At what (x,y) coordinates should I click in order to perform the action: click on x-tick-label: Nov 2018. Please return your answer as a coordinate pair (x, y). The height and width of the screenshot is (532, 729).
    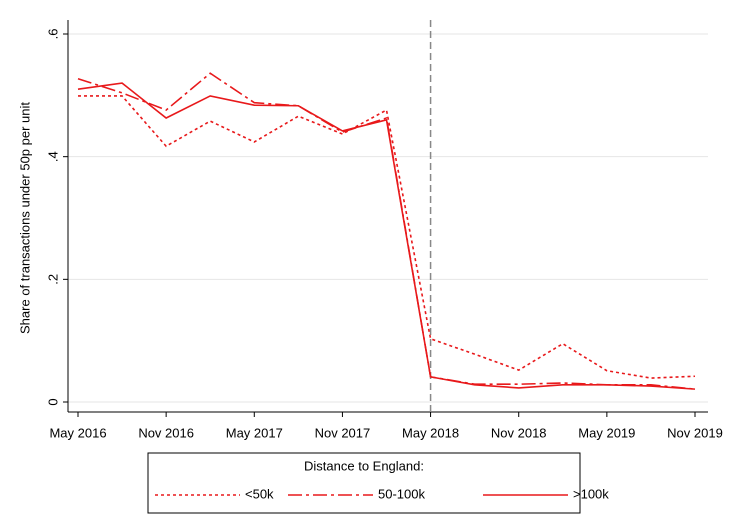
    Looking at the image, I should click on (519, 432).